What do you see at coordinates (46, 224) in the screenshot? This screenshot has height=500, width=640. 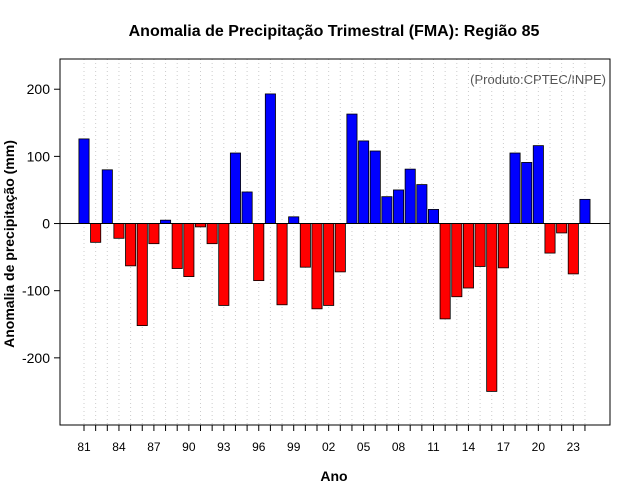 I see `y-tick-label: 0` at bounding box center [46, 224].